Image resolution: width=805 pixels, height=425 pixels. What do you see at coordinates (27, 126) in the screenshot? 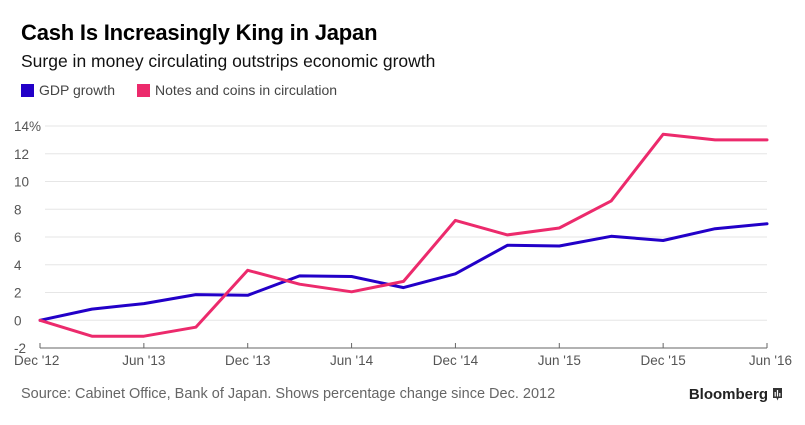
I see `y-tick-label: 14%` at bounding box center [27, 126].